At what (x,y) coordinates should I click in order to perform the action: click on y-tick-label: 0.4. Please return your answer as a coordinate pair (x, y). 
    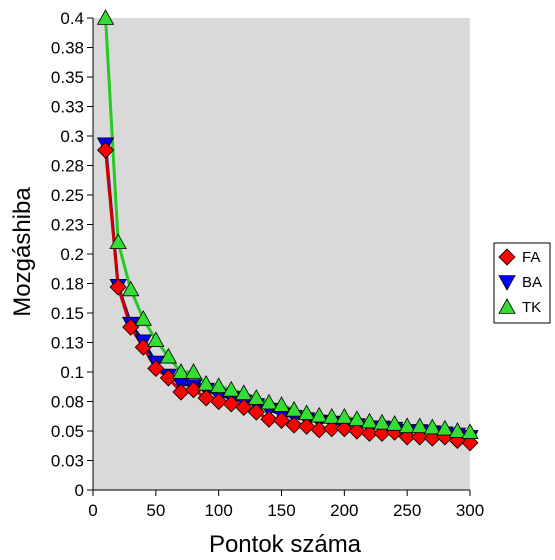
    Looking at the image, I should click on (72, 18).